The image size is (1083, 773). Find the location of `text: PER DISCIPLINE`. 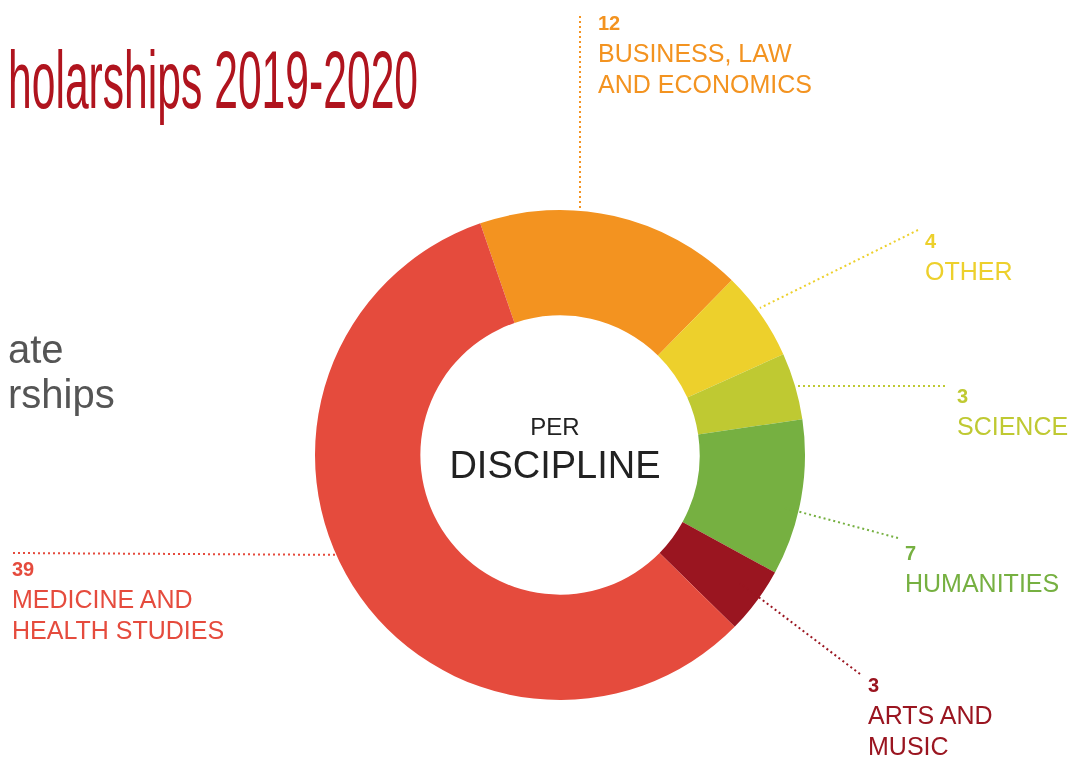

text: PER DISCIPLINE is located at coordinates (555, 449).